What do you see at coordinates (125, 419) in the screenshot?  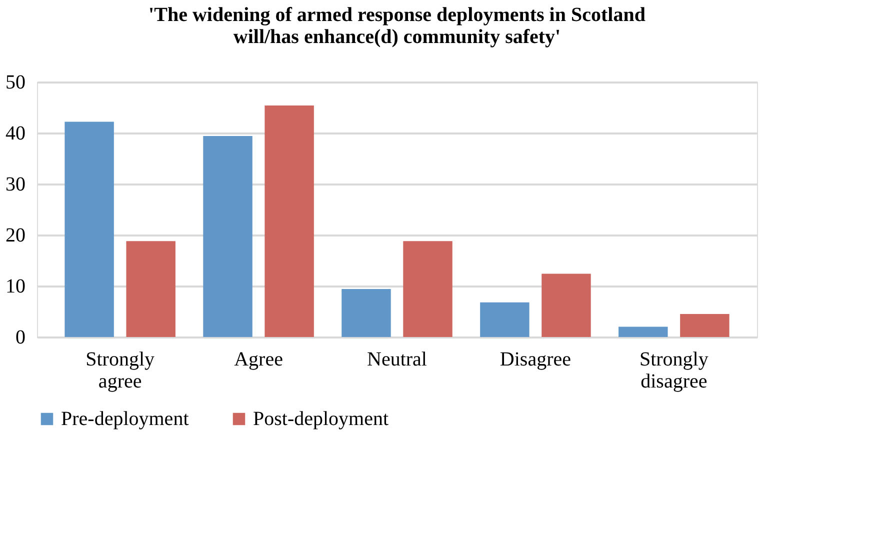 I see `legend-label: Pre-deployment` at bounding box center [125, 419].